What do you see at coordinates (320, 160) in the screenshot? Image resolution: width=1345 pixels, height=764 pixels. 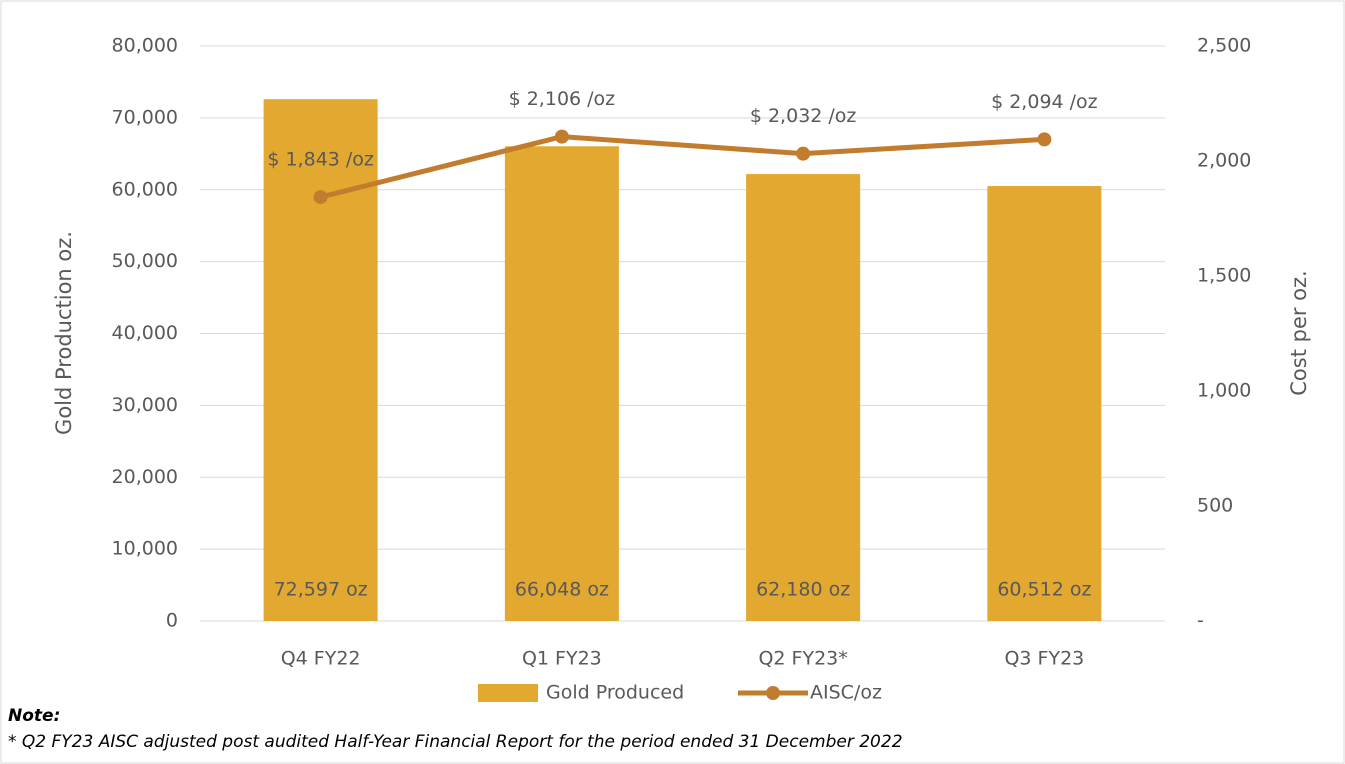 I see `line-value-label: $ 1,843 /oz` at bounding box center [320, 160].